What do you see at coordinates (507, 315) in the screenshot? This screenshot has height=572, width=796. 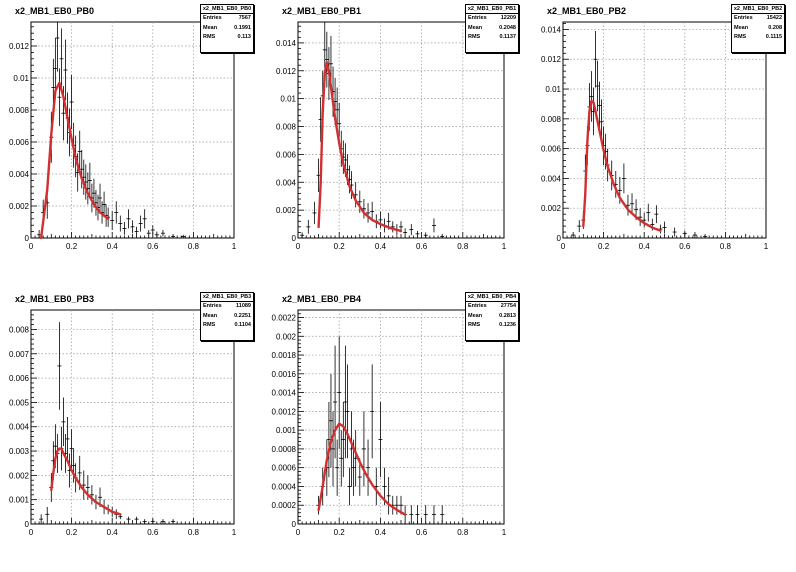 I see `stats-value: 0.2813` at bounding box center [507, 315].